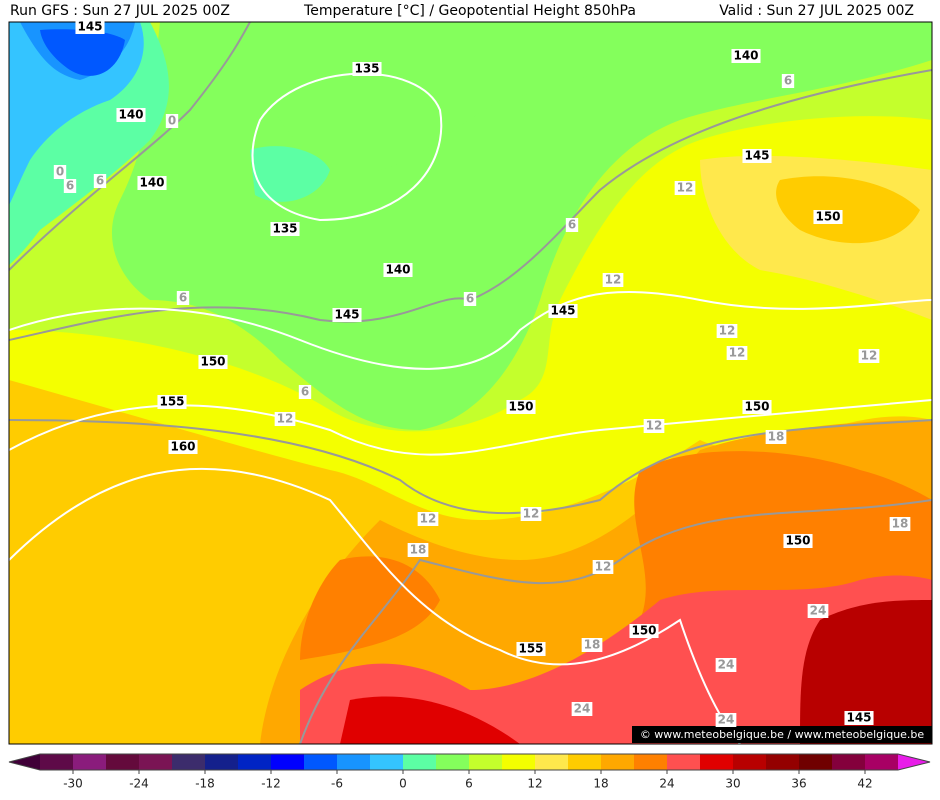  What do you see at coordinates (666, 784) in the screenshot?
I see `colorbar-tick-label: 24` at bounding box center [666, 784].